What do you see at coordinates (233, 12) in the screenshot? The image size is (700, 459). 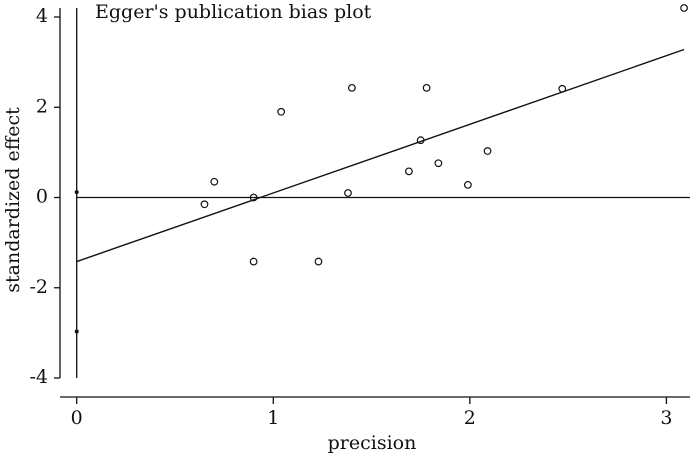 I see `chart-title: Egger's publication bias plot` at bounding box center [233, 12].